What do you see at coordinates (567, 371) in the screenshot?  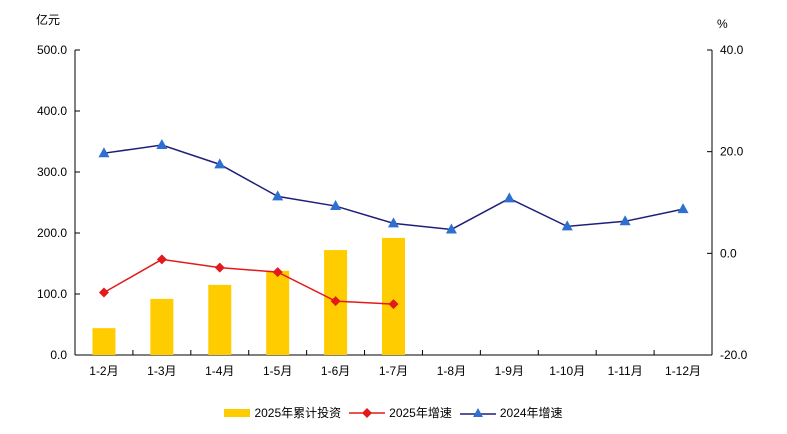 I see `x-tick-label: 1-10月` at bounding box center [567, 371].